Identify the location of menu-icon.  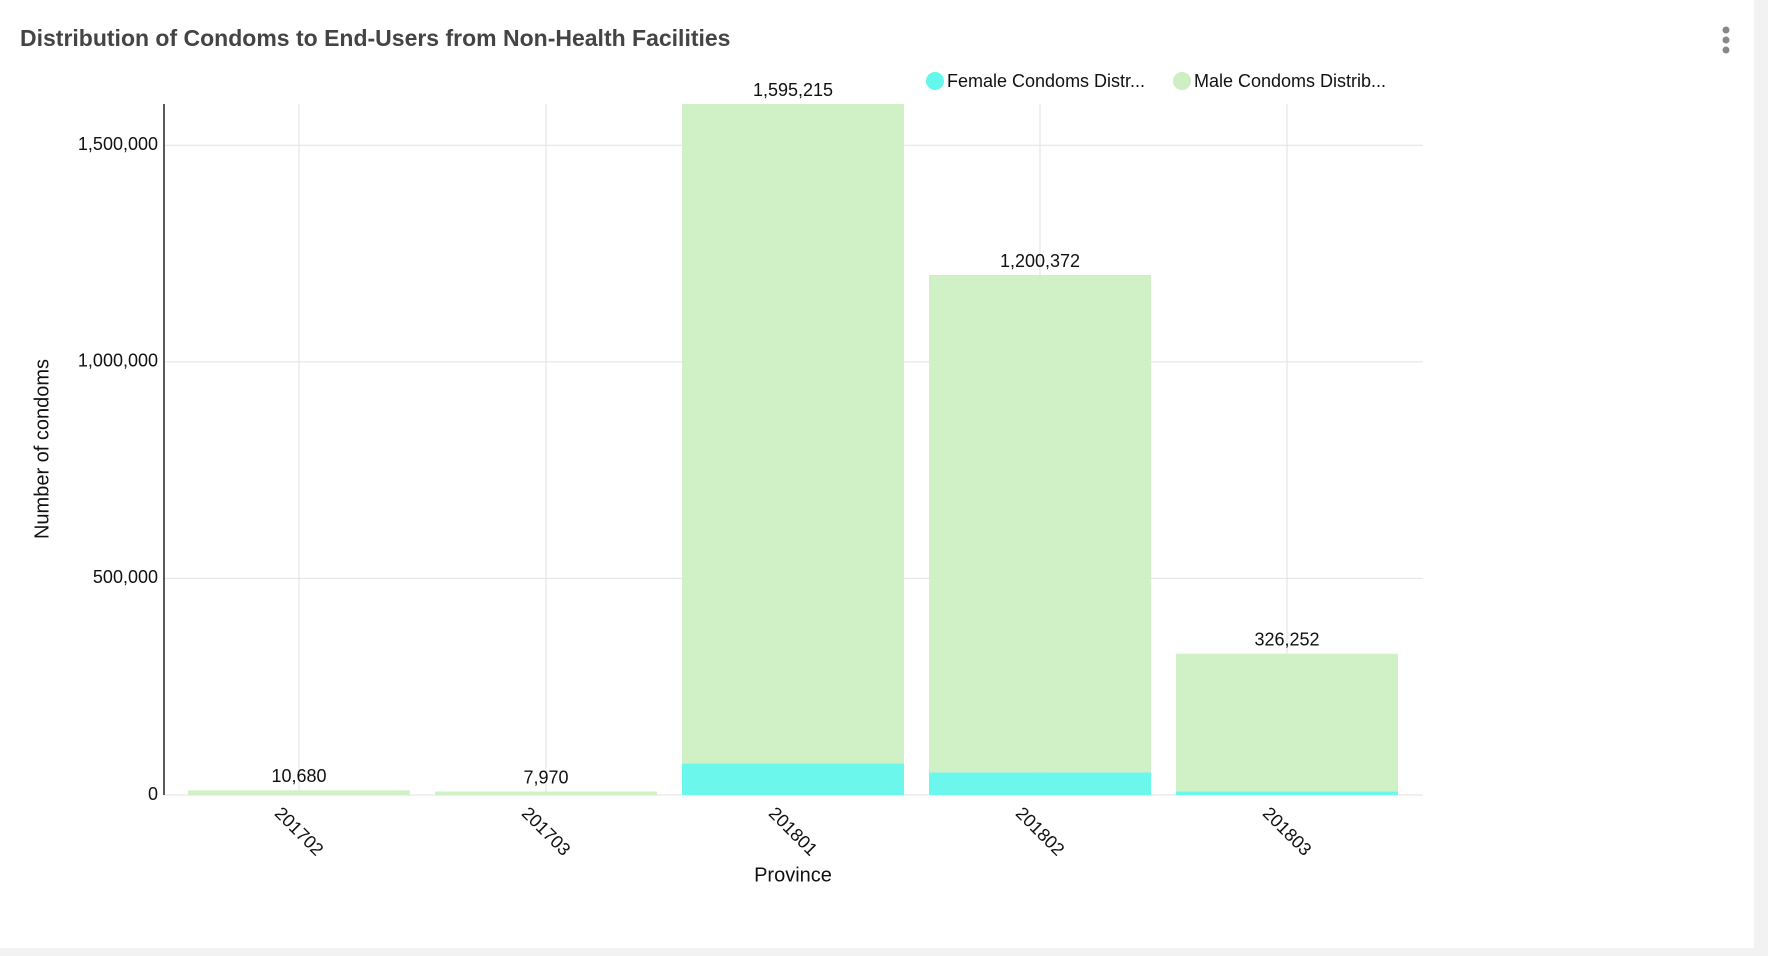
(1726, 40).